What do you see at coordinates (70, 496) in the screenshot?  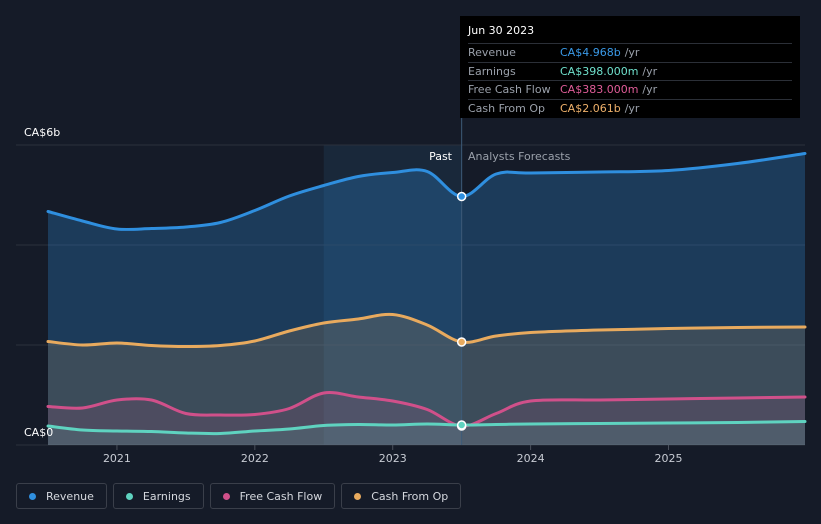 I see `legend-label: Revenue` at bounding box center [70, 496].